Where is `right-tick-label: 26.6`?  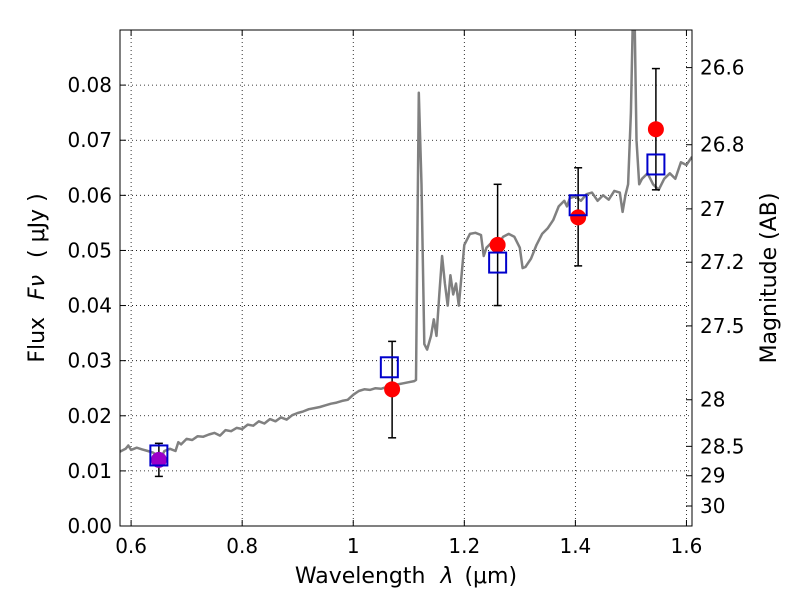 right-tick-label: 26.6 is located at coordinates (722, 68).